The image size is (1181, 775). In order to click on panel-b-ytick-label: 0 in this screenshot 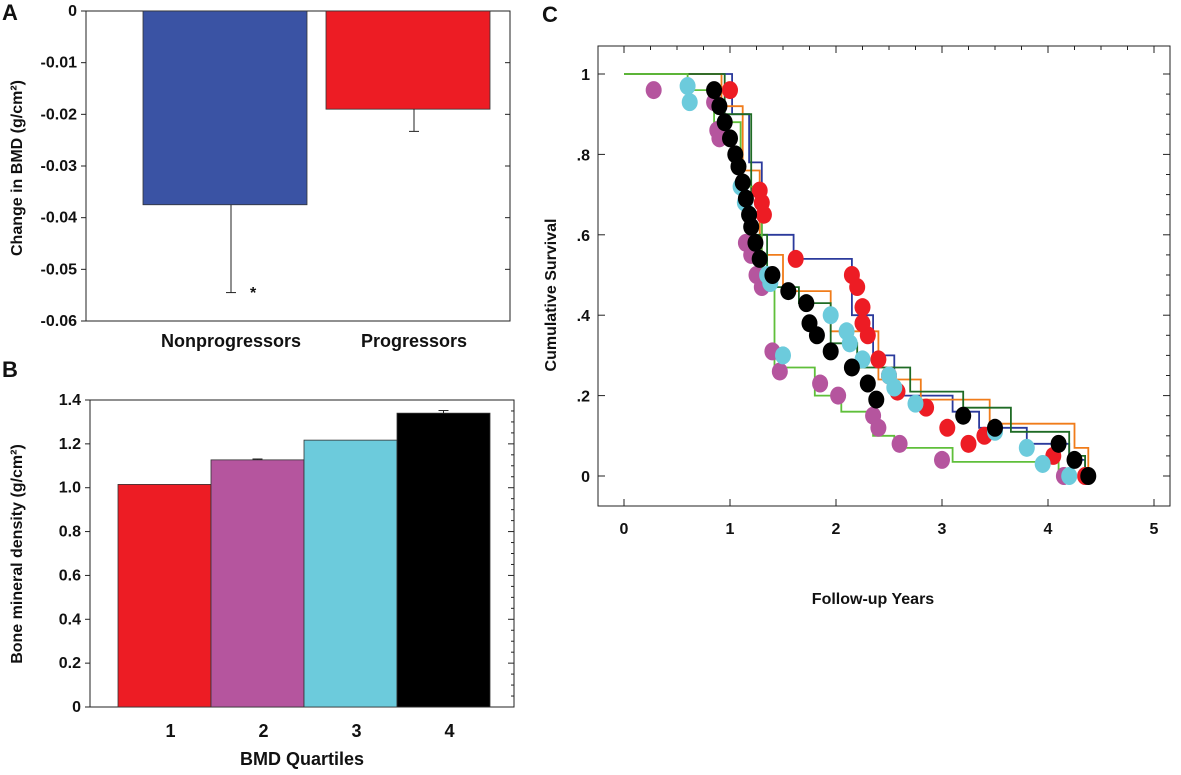, I will do `click(76, 707)`.